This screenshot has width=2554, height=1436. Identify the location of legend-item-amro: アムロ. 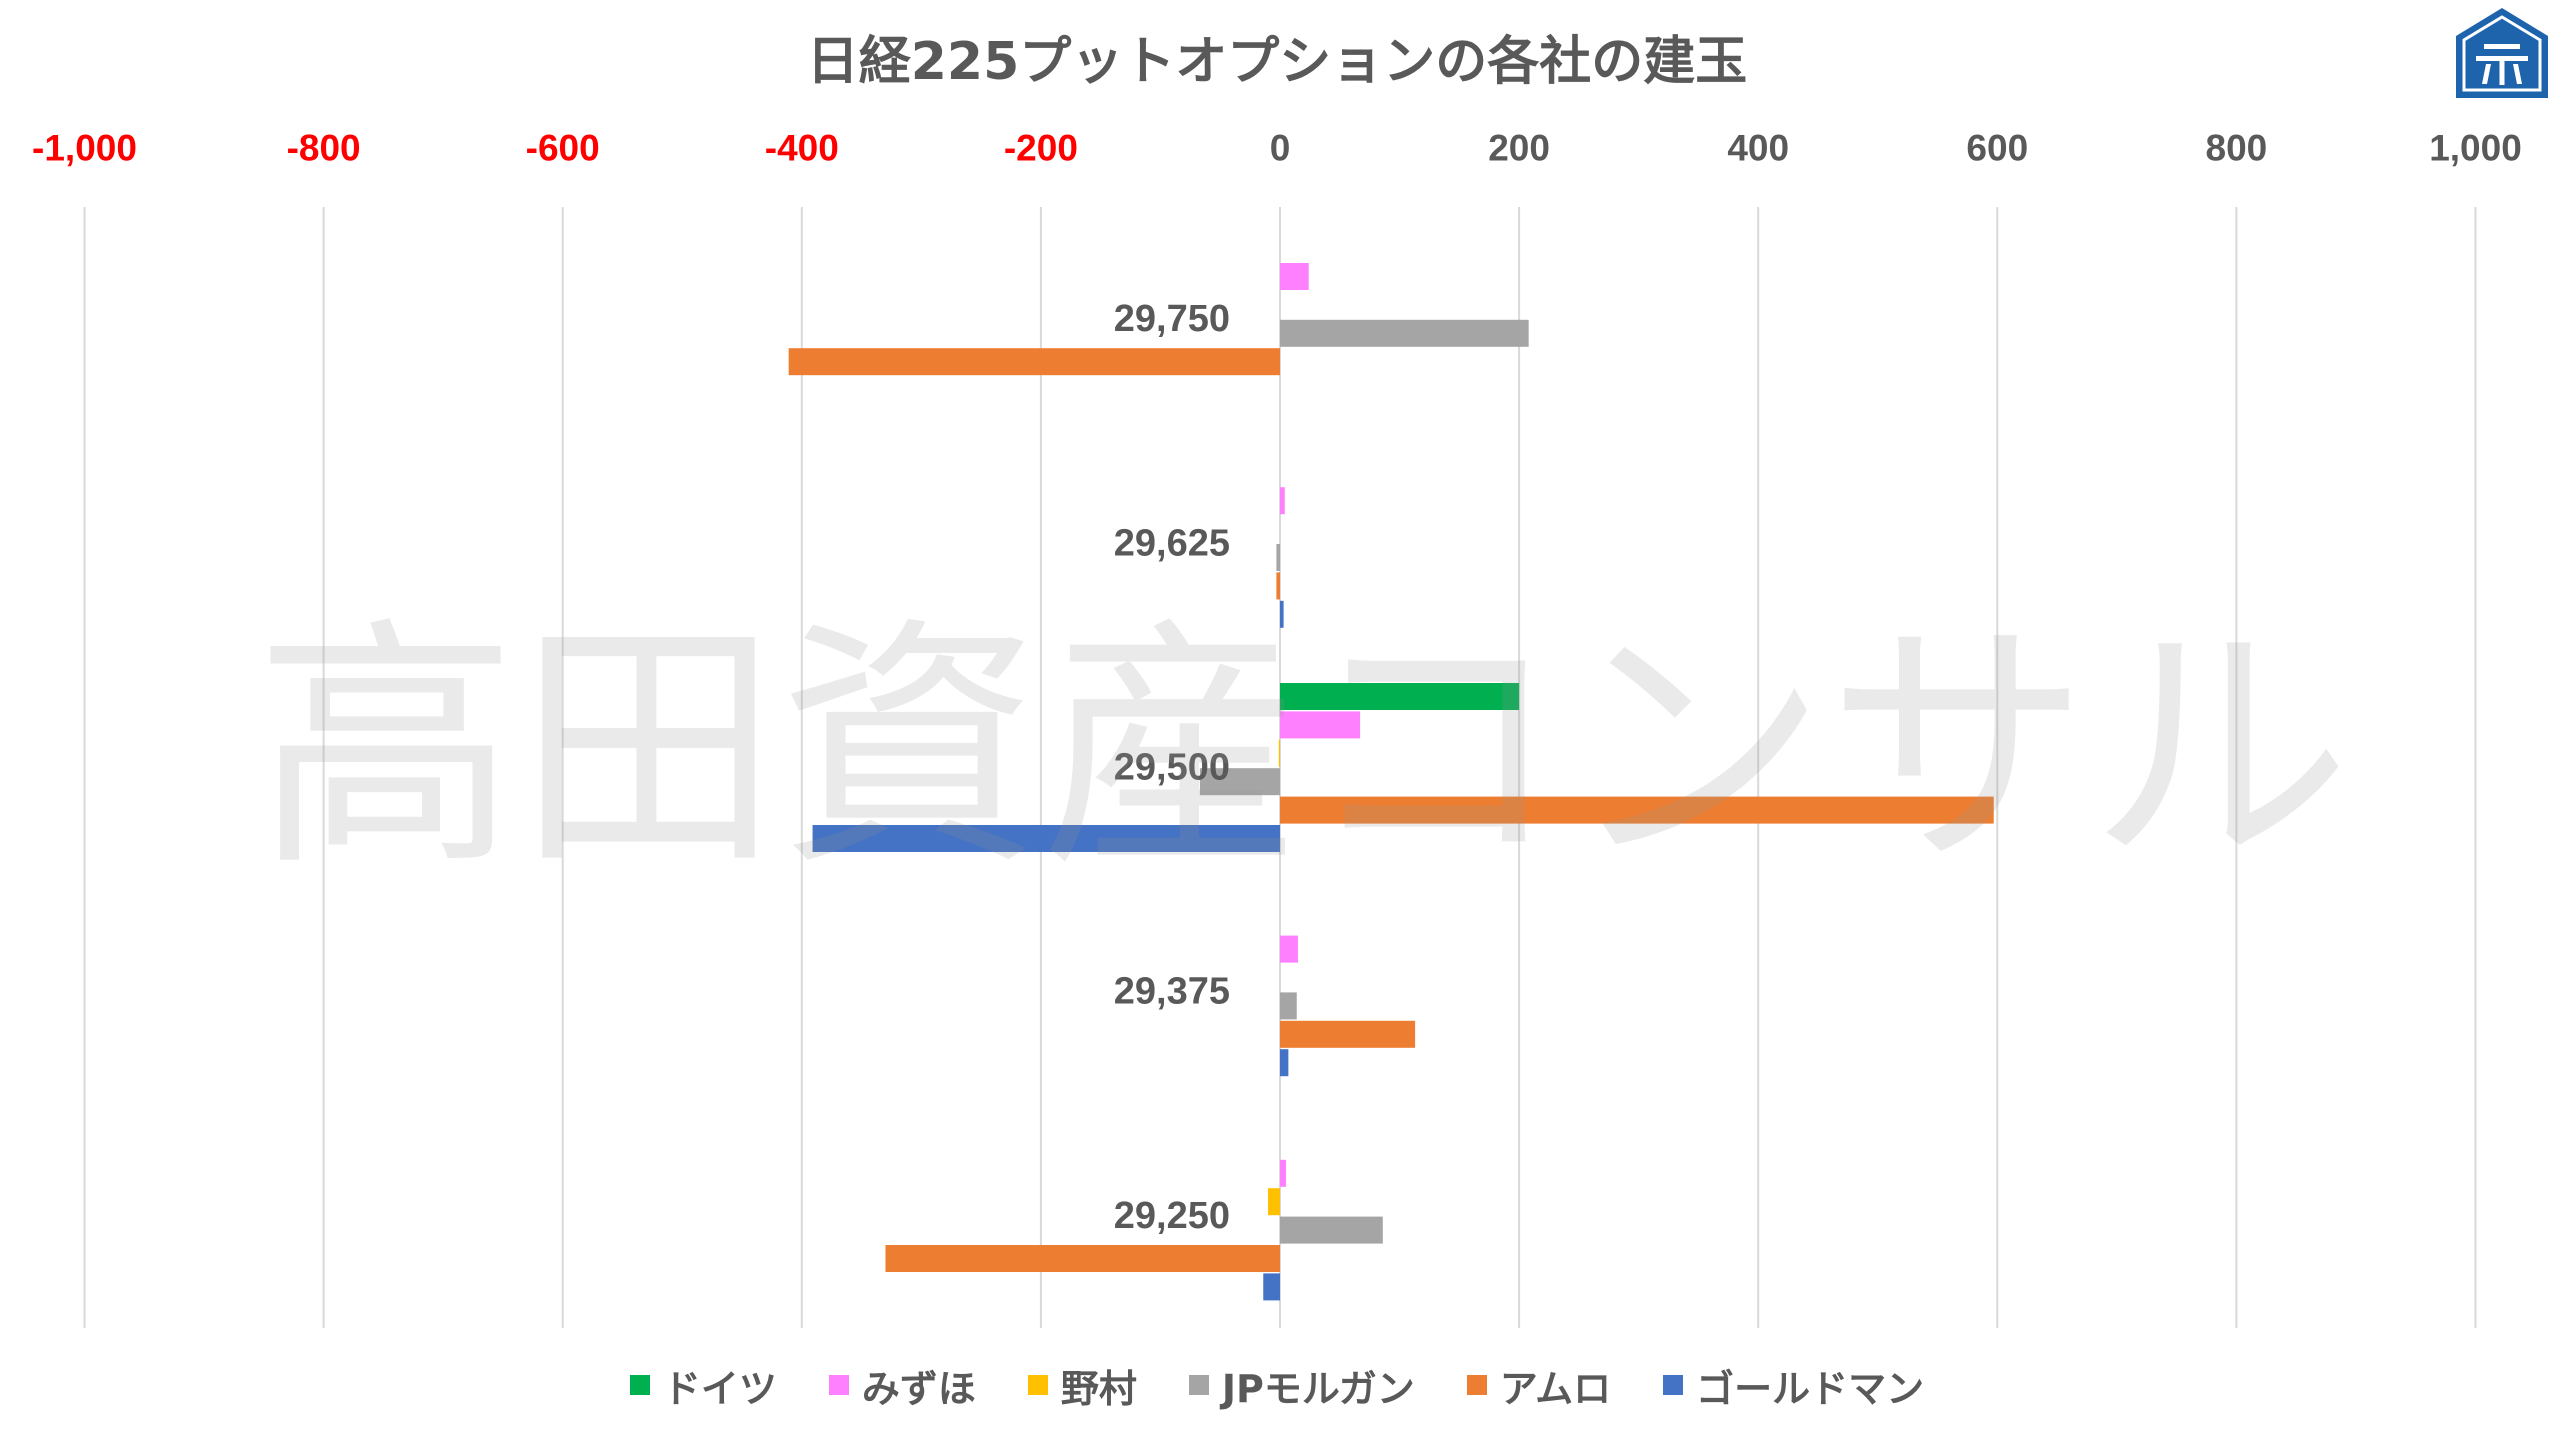
(1539, 1385).